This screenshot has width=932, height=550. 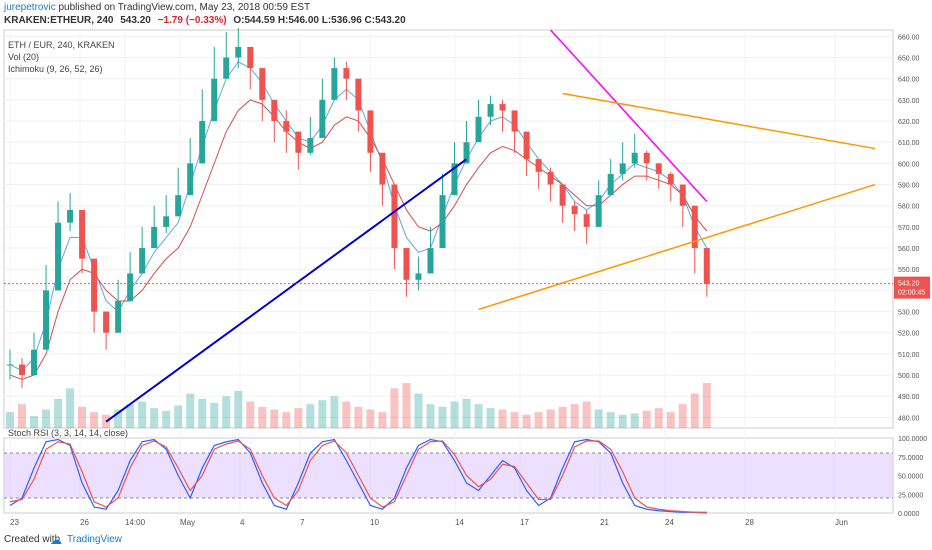 I want to click on stoch-tick-label: 25.0000, so click(x=910, y=495).